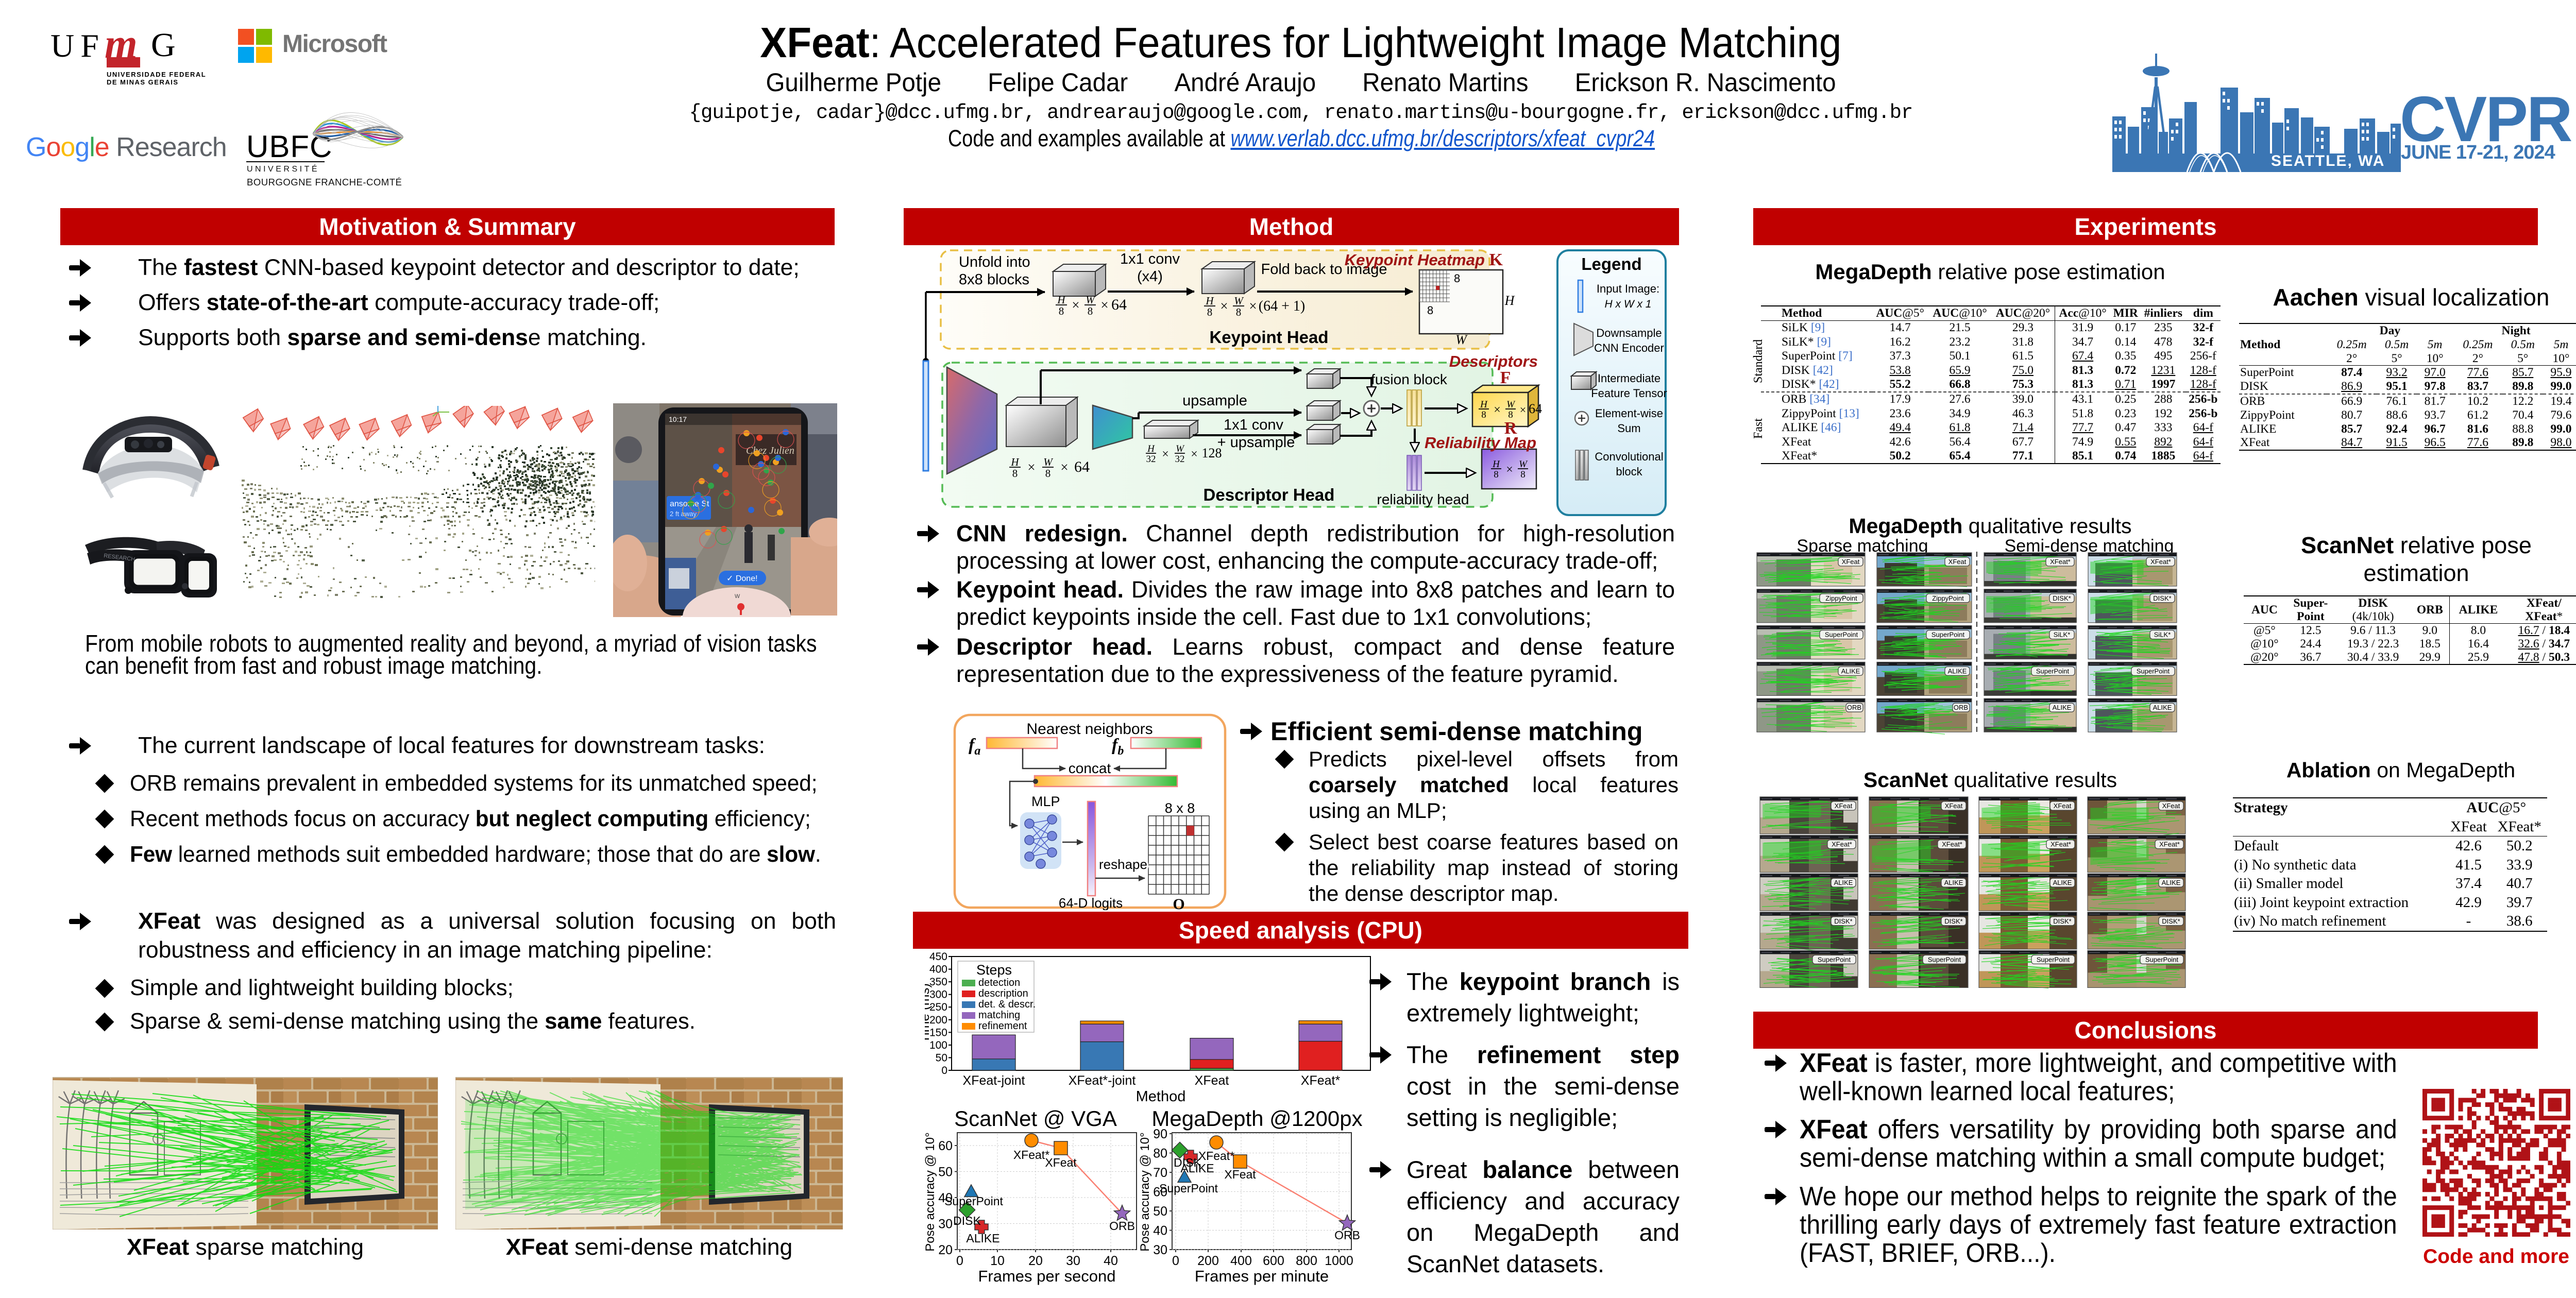 Image resolution: width=2576 pixels, height=1298 pixels. Describe the element at coordinates (946, 1250) in the screenshot. I see `svg-text: 20` at that location.